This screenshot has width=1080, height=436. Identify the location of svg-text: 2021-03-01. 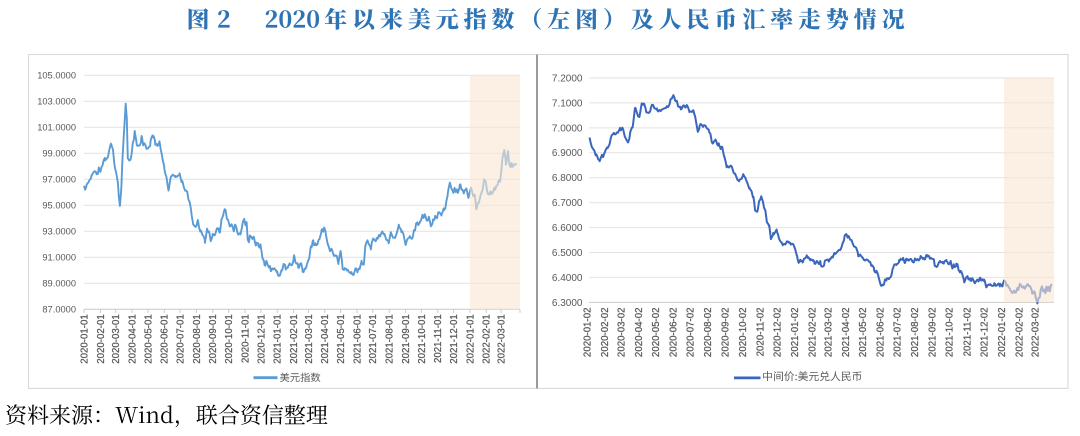
(309, 339).